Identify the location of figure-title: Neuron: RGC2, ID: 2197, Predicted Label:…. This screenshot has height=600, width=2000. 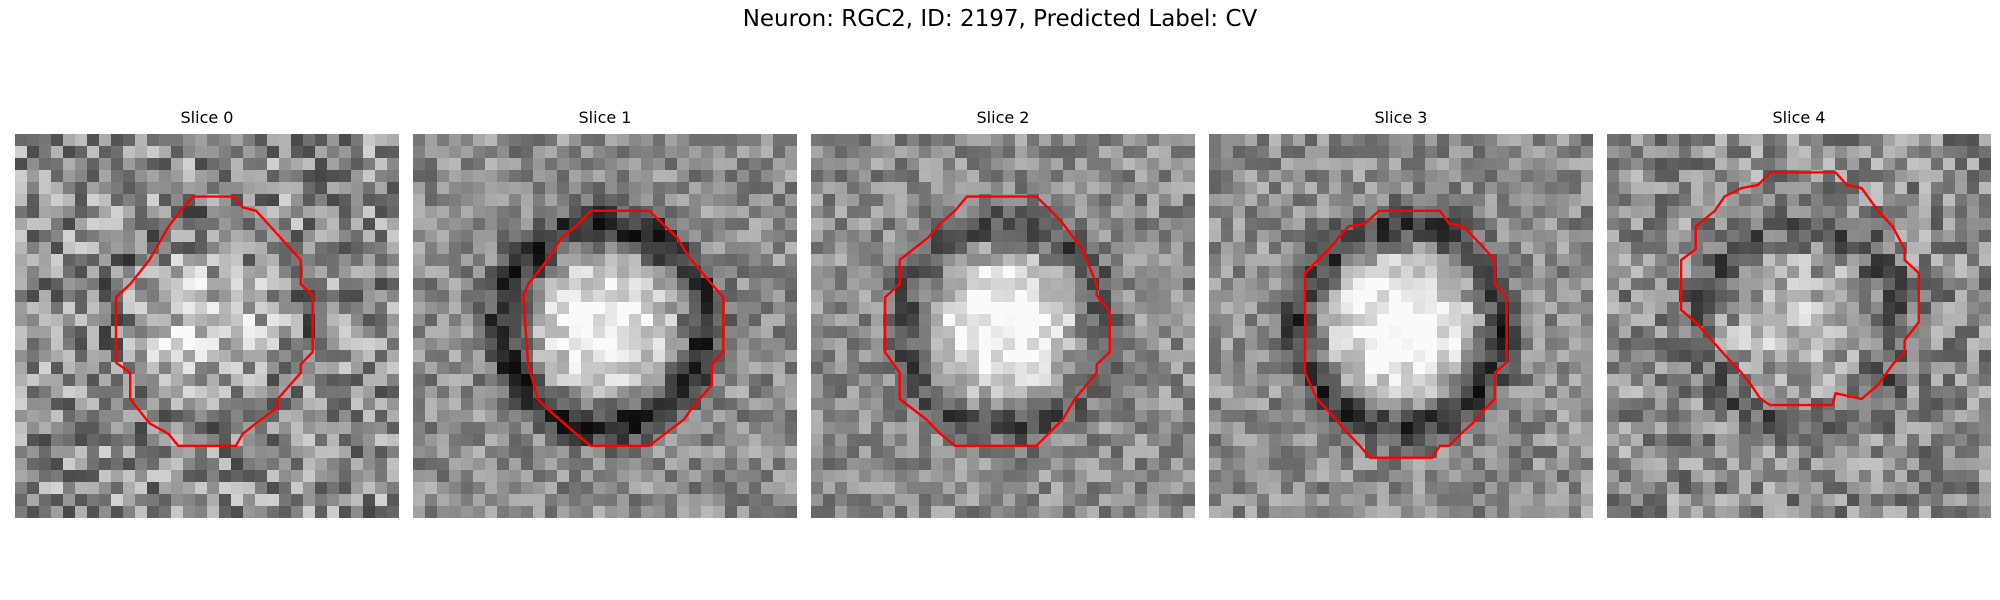
(1000, 19).